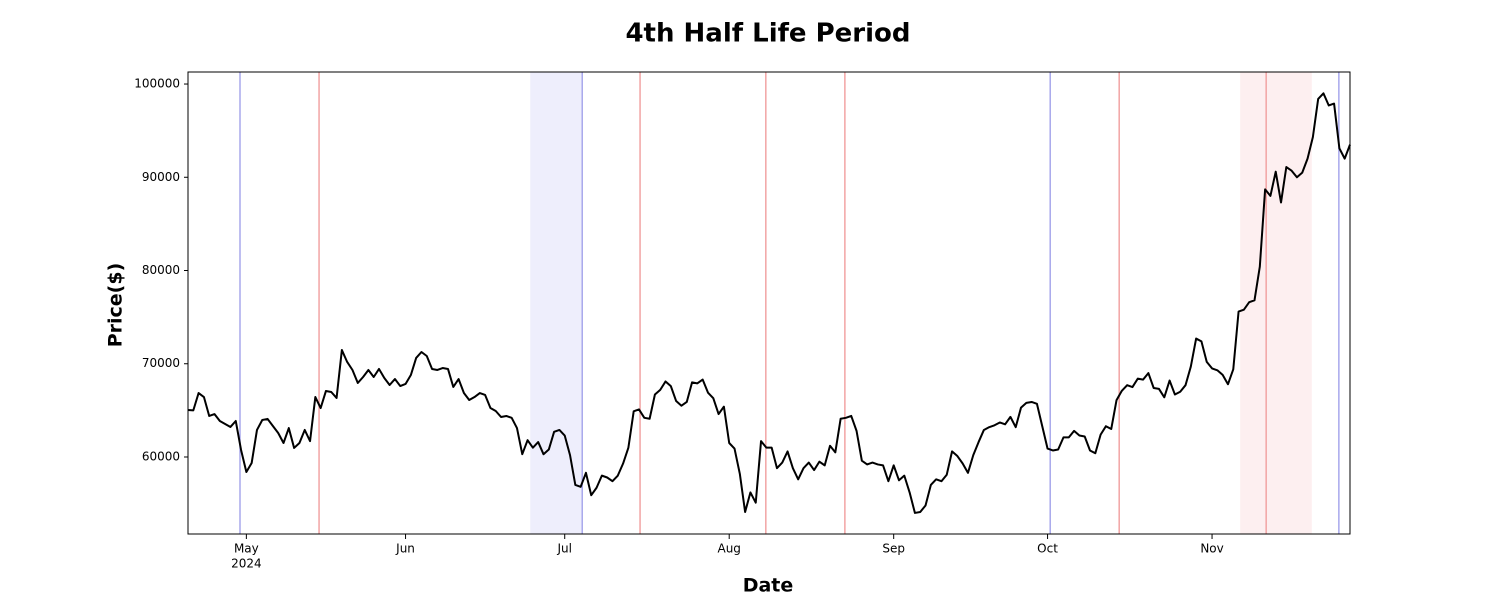 Image resolution: width=1500 pixels, height=604 pixels. Describe the element at coordinates (768, 586) in the screenshot. I see `x-axis-label: Date` at that location.